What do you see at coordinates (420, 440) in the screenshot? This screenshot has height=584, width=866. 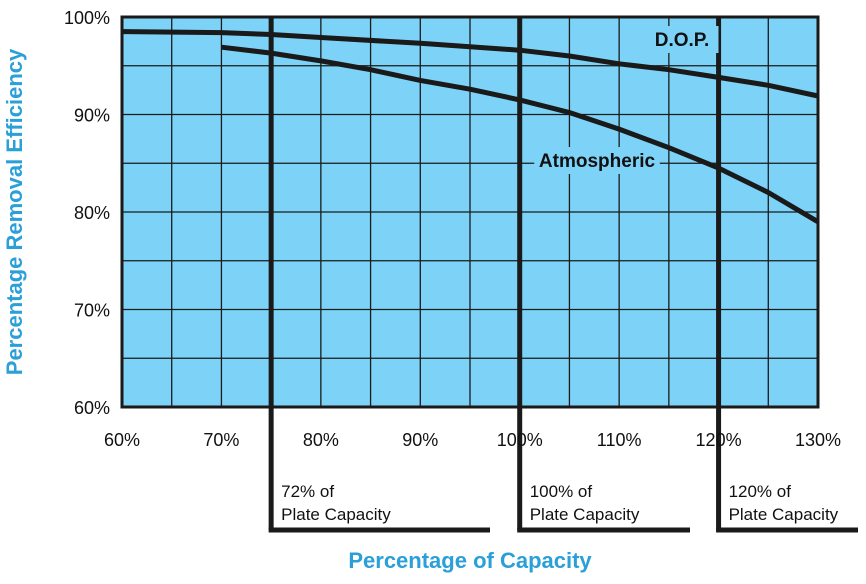 I see `x-tick-label: 90%` at bounding box center [420, 440].